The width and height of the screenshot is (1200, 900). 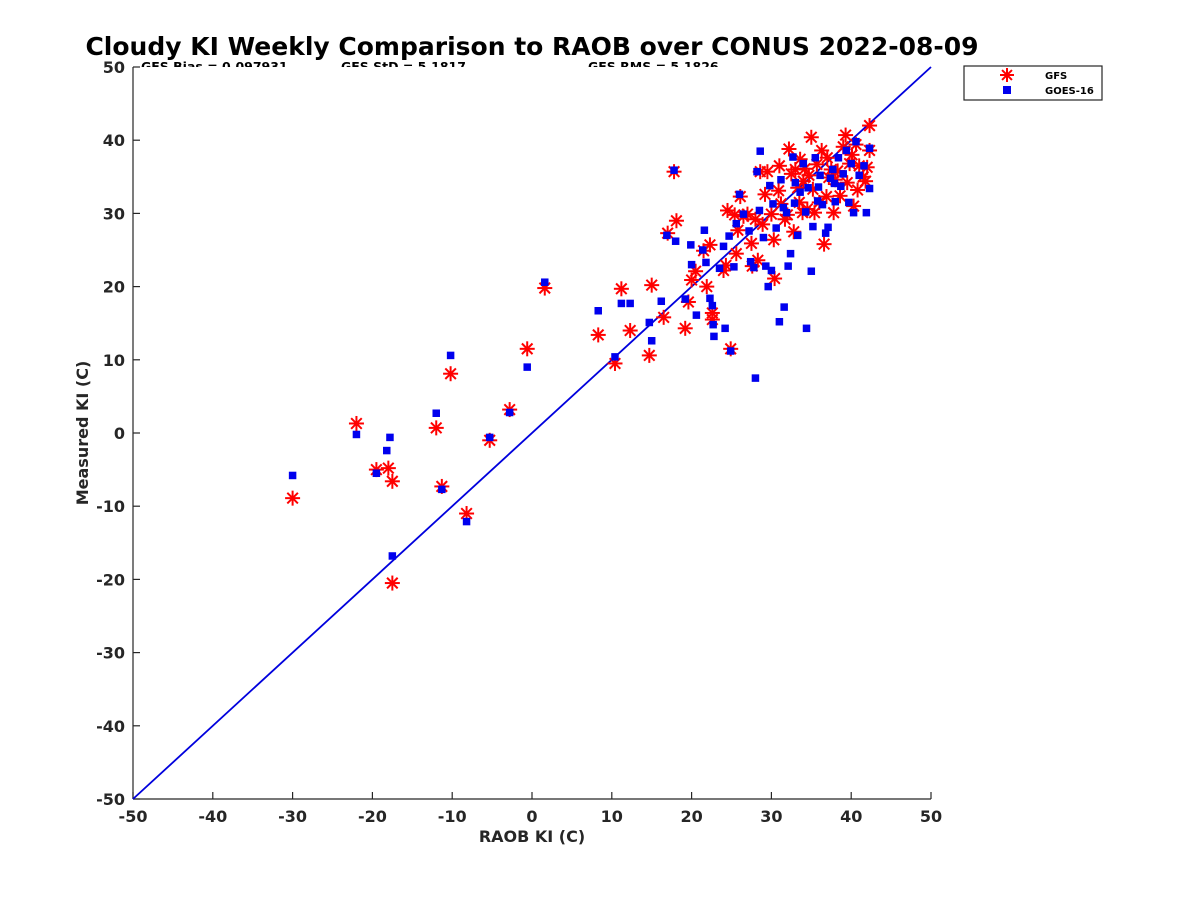 I want to click on x-tick-label: 10, so click(x=612, y=816).